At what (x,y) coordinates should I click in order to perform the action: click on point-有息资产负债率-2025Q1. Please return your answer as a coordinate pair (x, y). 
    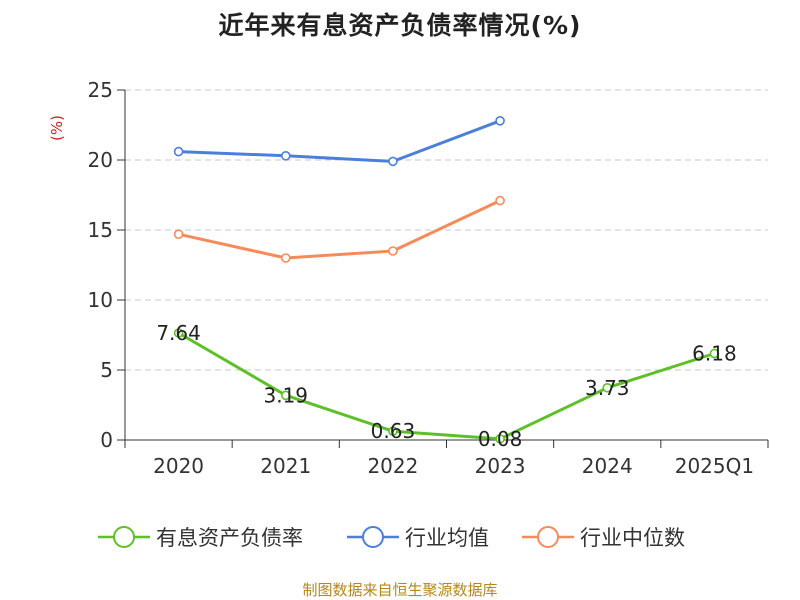
    Looking at the image, I should click on (714, 353).